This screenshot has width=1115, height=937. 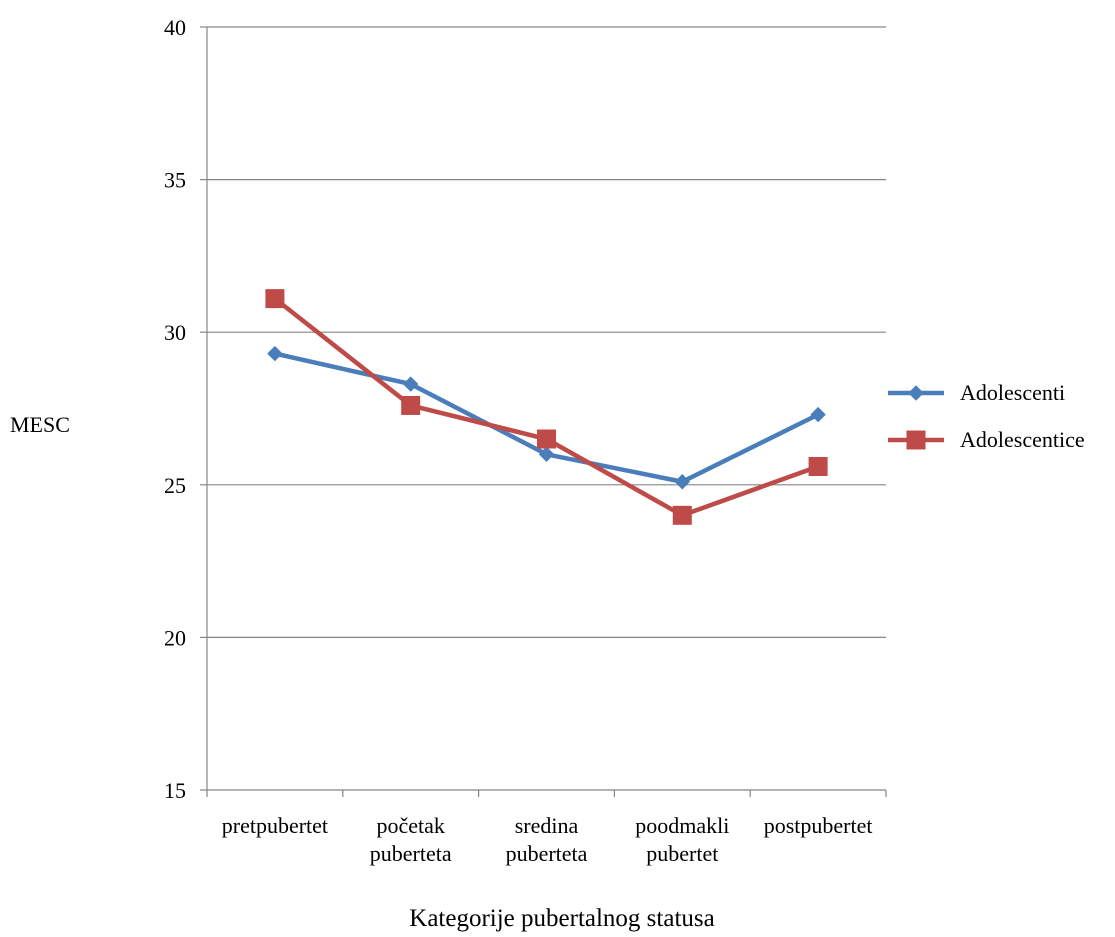 What do you see at coordinates (1022, 439) in the screenshot?
I see `legend-label: Adolescentice` at bounding box center [1022, 439].